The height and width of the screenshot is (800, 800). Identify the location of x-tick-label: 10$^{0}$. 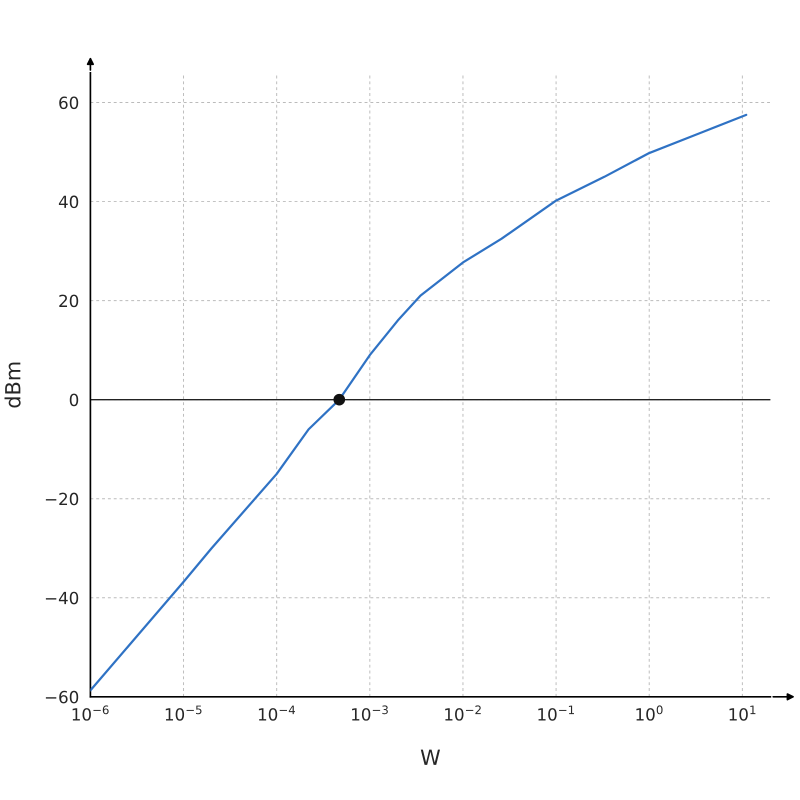
(649, 713).